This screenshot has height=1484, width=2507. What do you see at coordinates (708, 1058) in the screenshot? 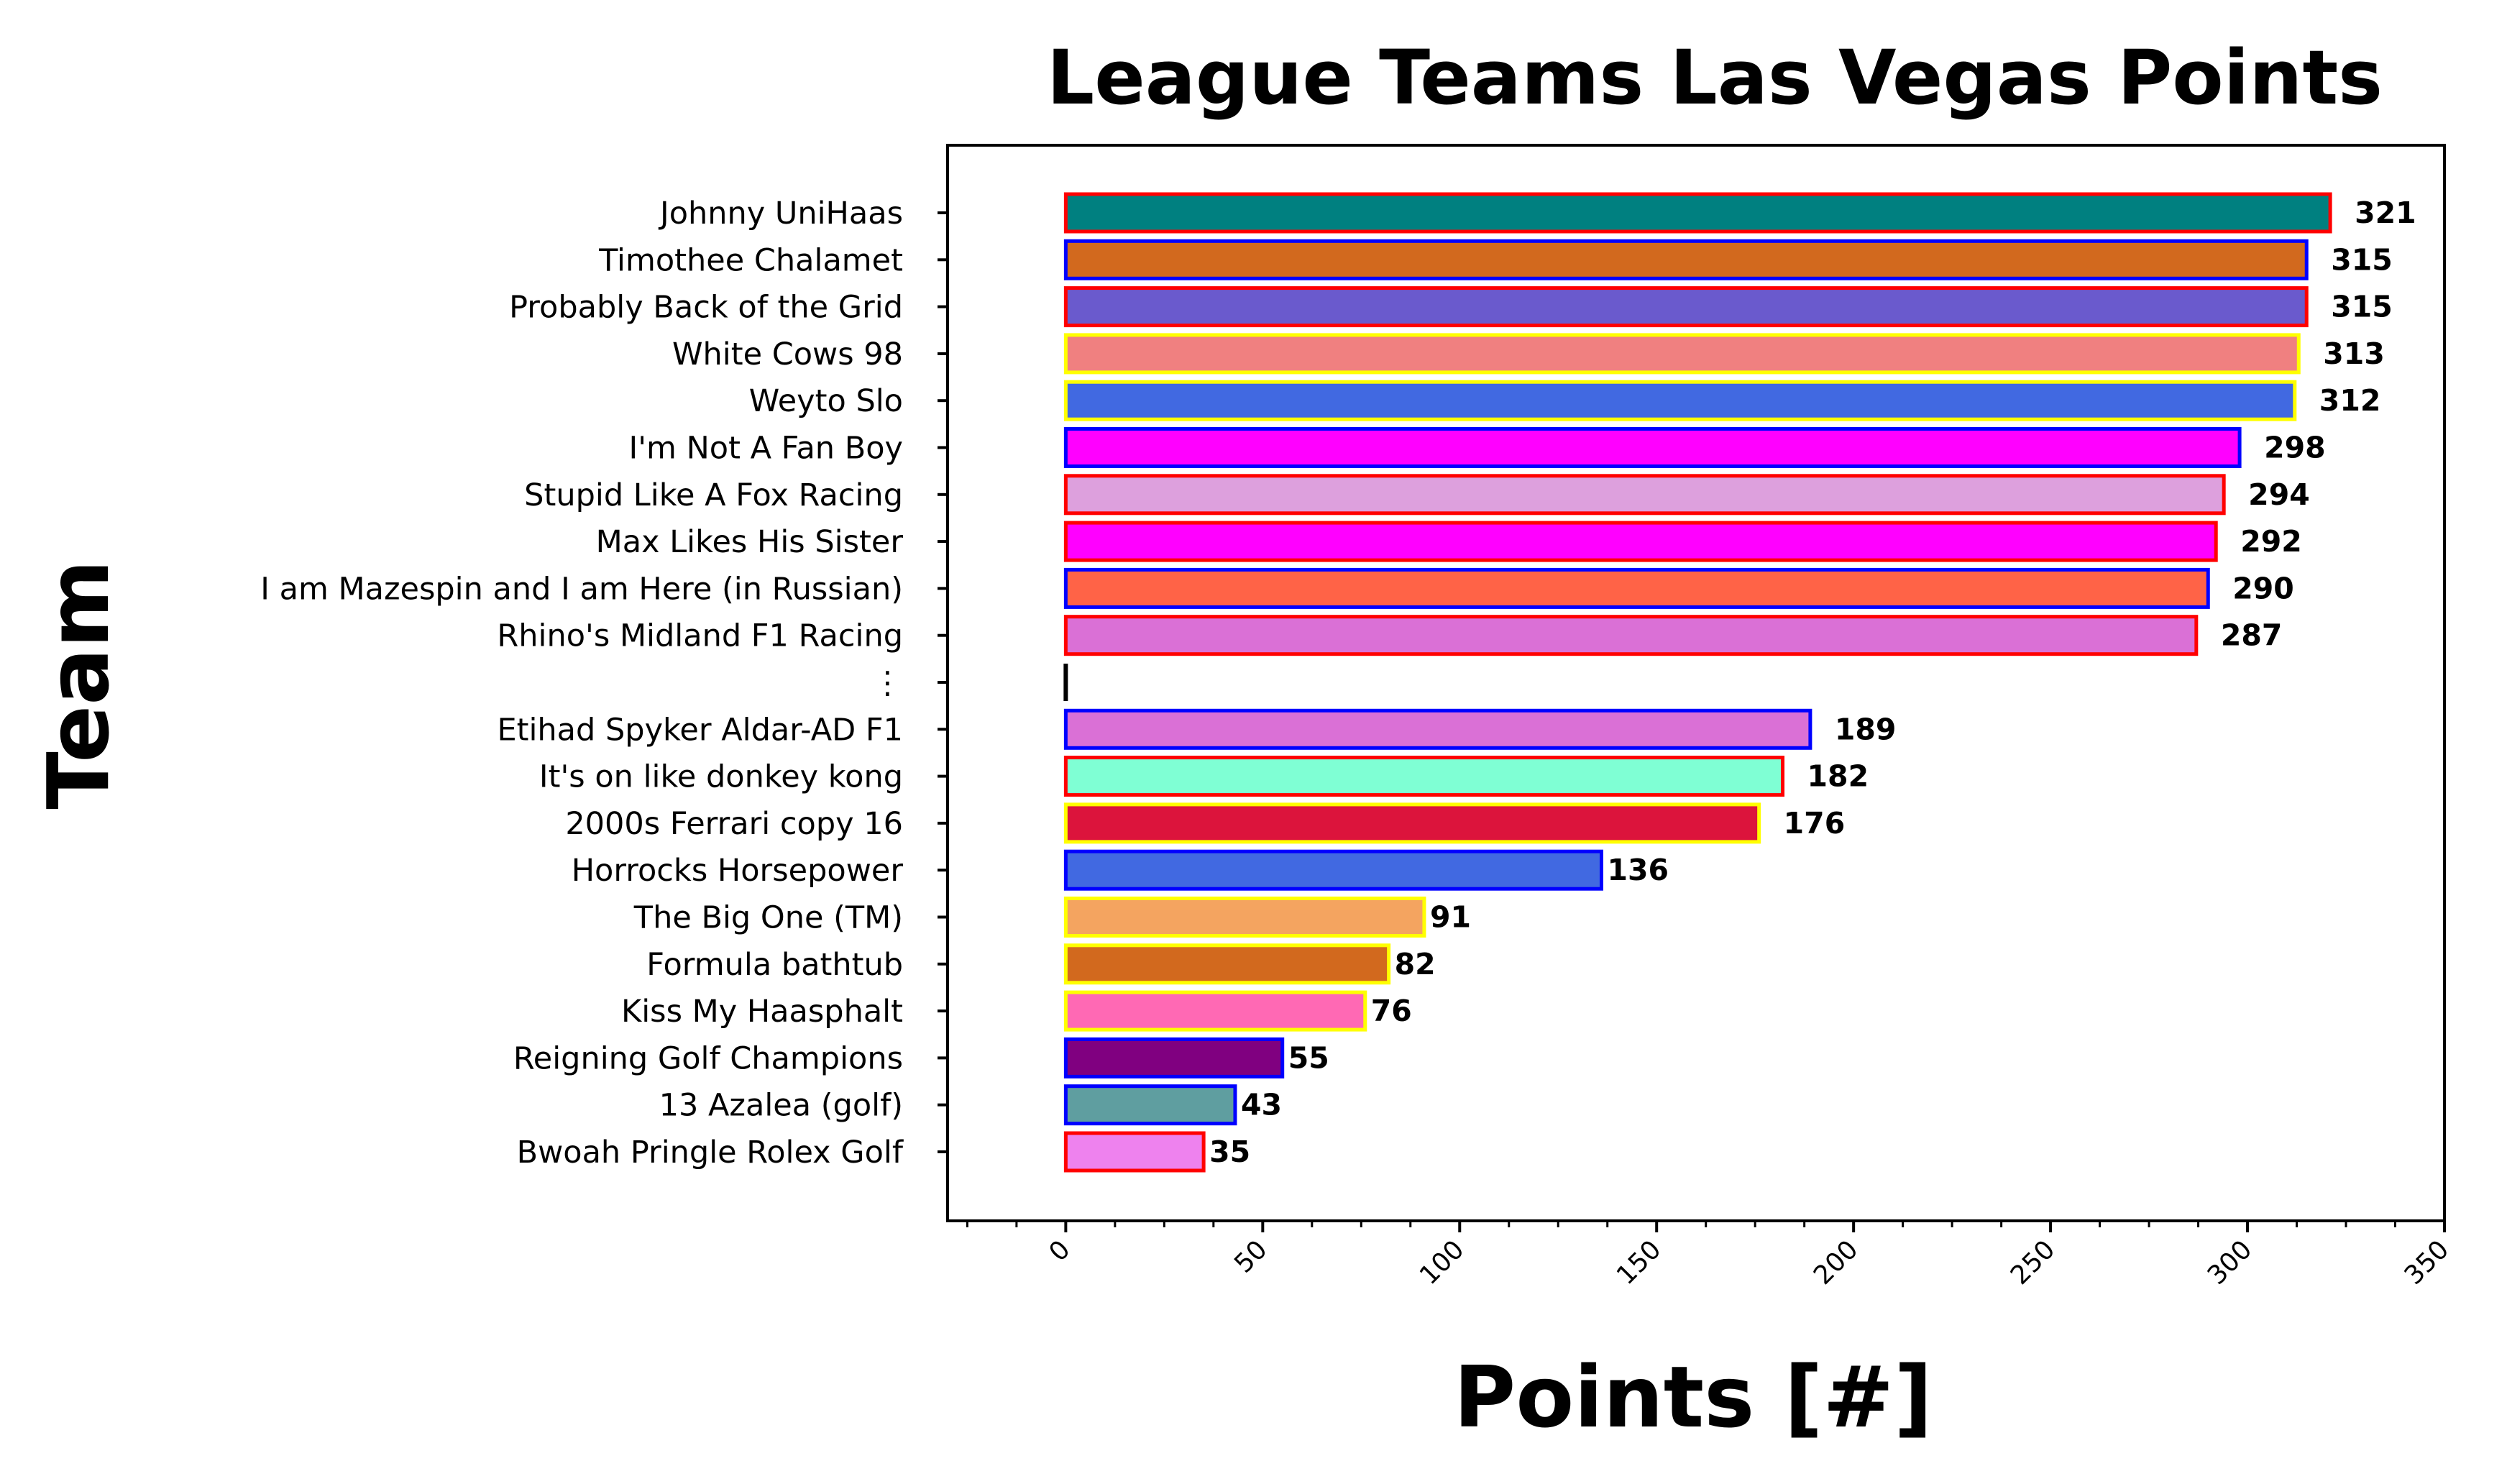
I see `y-tick-label: Reigning Golf Champions` at bounding box center [708, 1058].